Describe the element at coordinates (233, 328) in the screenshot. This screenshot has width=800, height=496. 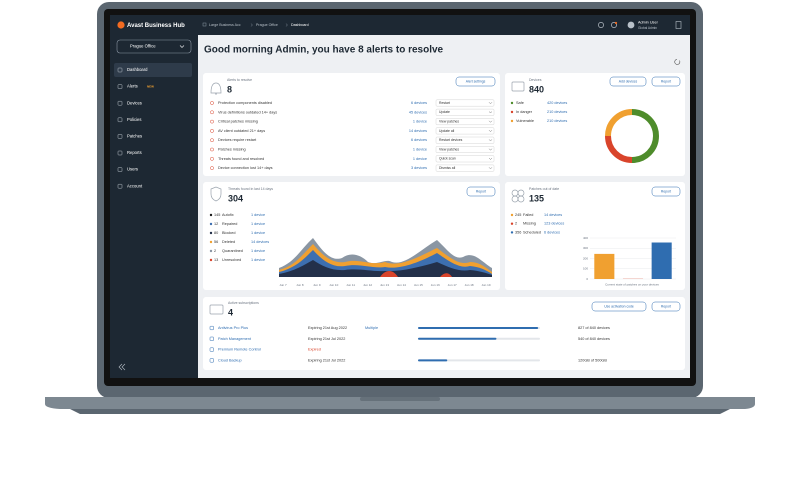
I see `product-name: Antivirus Pro Plus` at that location.